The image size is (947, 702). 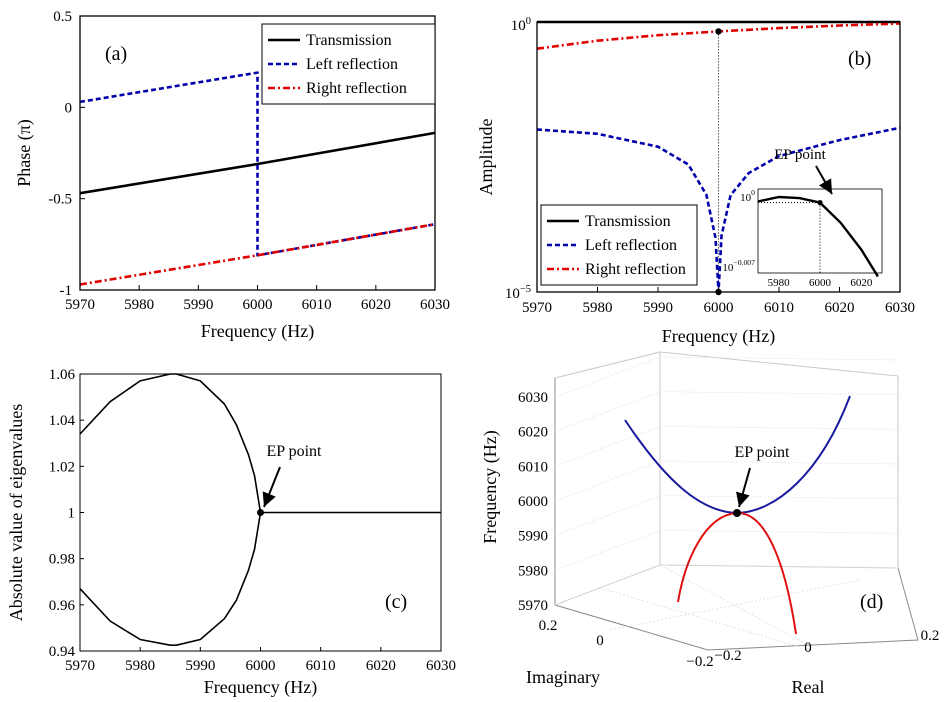 What do you see at coordinates (548, 626) in the screenshot?
I see `imaginary-tick-label: 0.2` at bounding box center [548, 626].